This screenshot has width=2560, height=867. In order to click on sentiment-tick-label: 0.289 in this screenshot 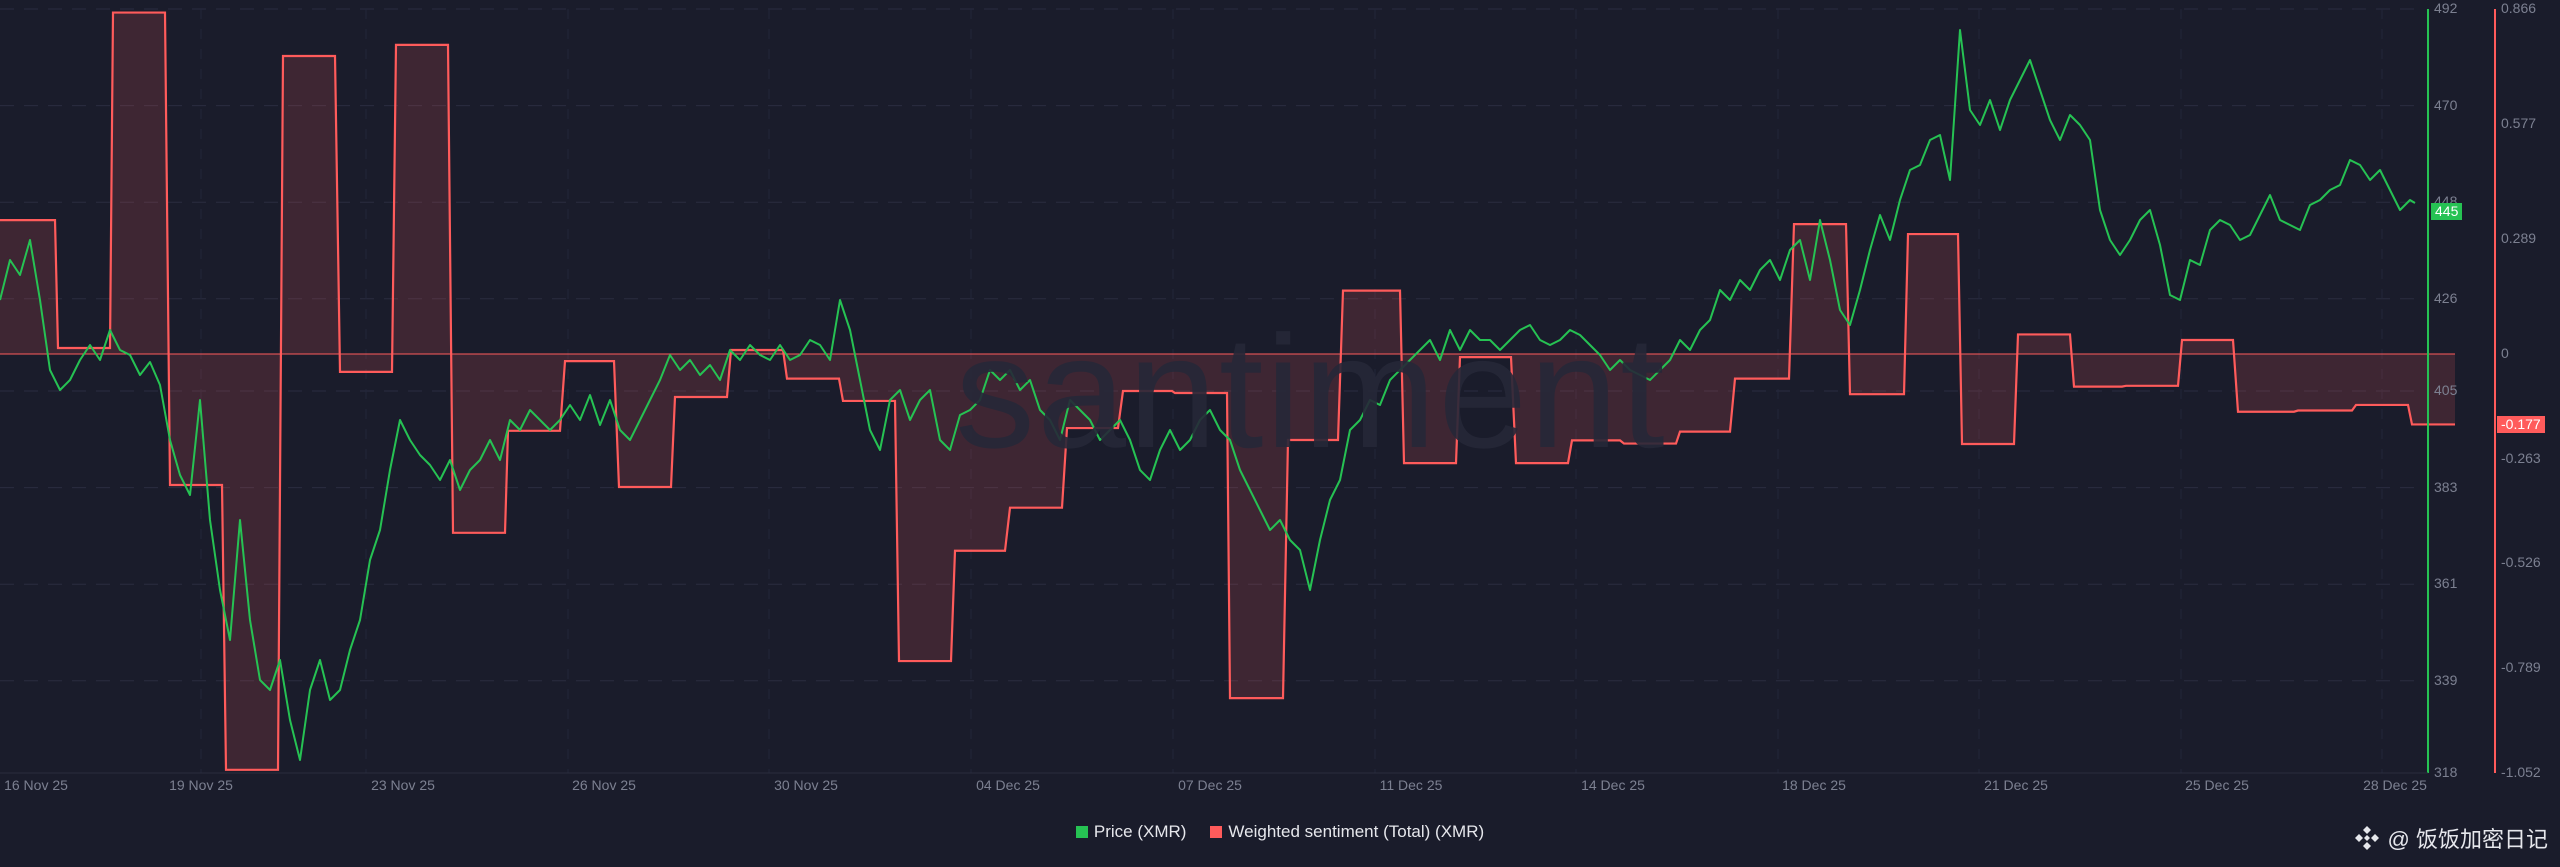, I will do `click(2519, 237)`.